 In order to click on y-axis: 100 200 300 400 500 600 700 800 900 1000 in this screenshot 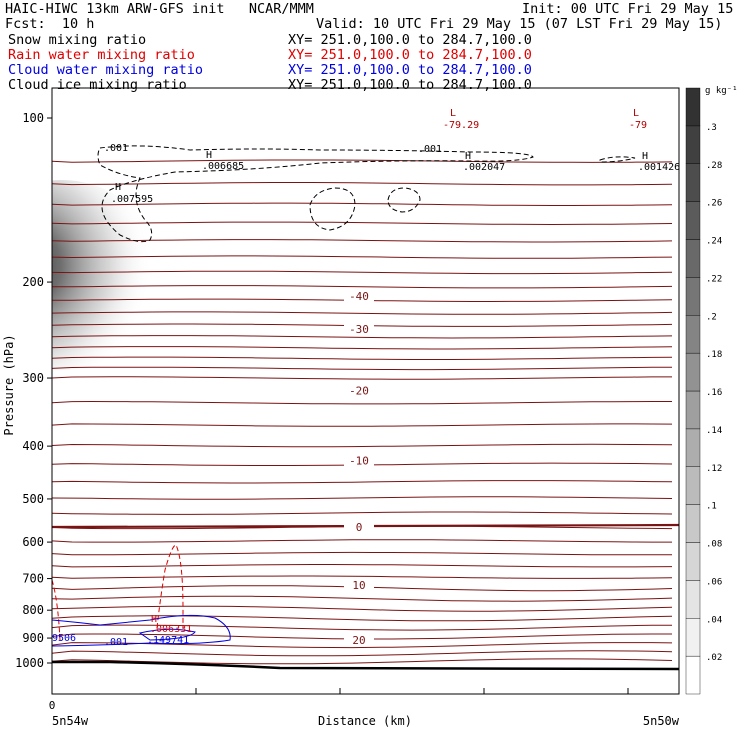, I will do `click(33, 390)`.